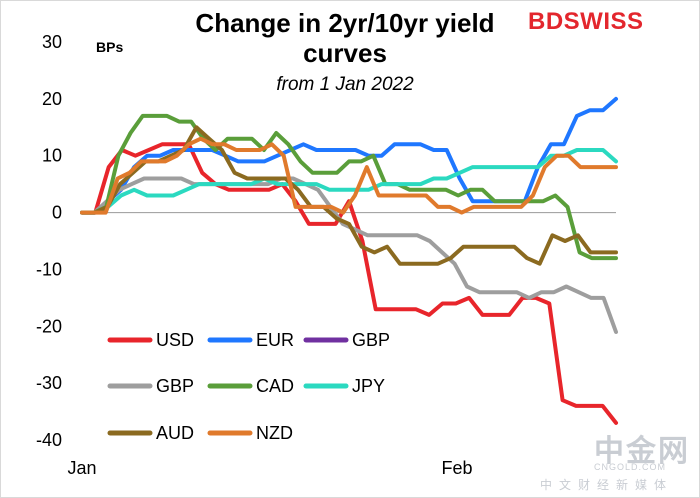 The height and width of the screenshot is (498, 700). I want to click on x-tick-label: Feb, so click(456, 468).